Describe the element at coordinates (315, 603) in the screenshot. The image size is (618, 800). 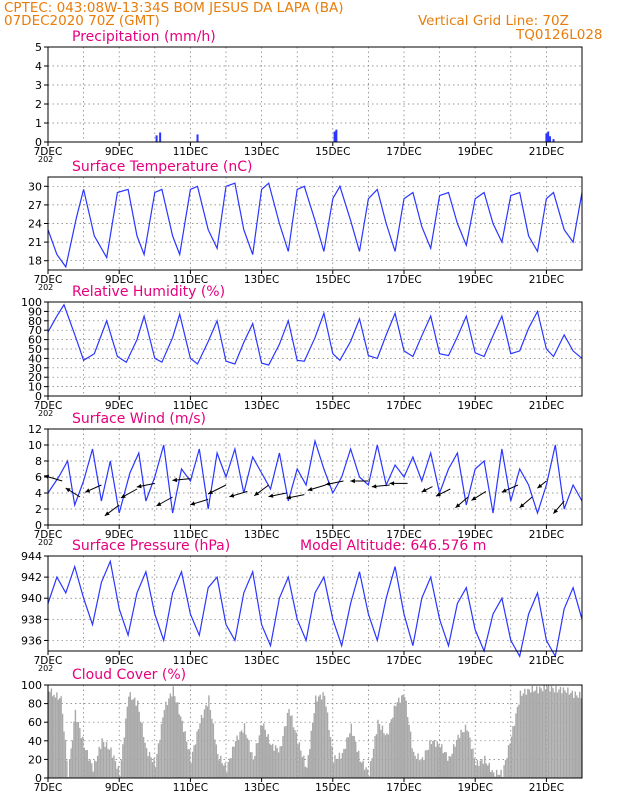
I see `pressure-frame` at that location.